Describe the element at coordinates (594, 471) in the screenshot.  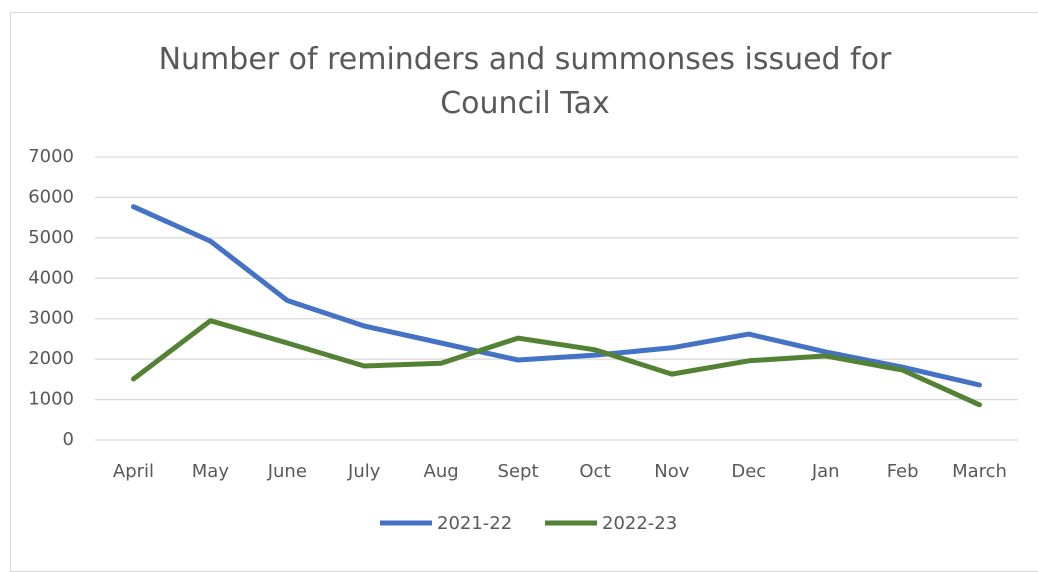
I see `x-tick-label: Oct` at that location.